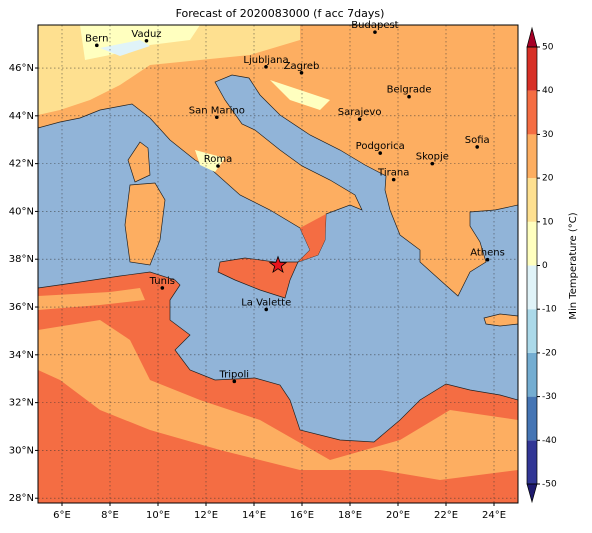 The image size is (592, 533). What do you see at coordinates (532, 493) in the screenshot?
I see `colorbar-extend-low` at bounding box center [532, 493].